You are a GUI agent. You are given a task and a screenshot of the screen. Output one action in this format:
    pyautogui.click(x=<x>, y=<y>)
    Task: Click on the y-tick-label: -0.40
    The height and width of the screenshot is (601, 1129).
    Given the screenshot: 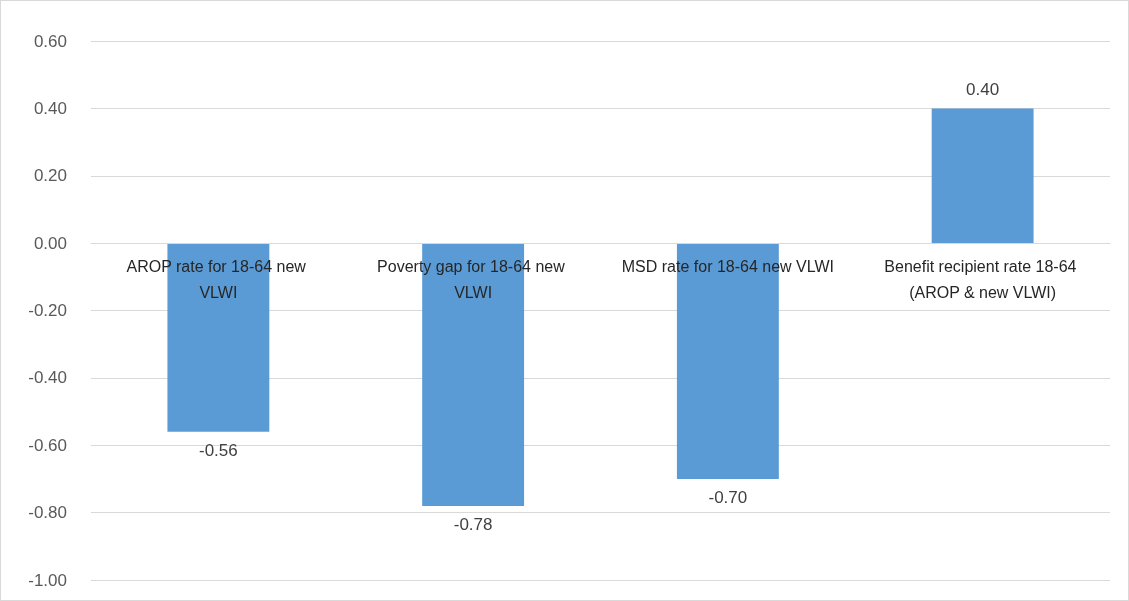 What is the action you would take?
    pyautogui.click(x=47, y=378)
    